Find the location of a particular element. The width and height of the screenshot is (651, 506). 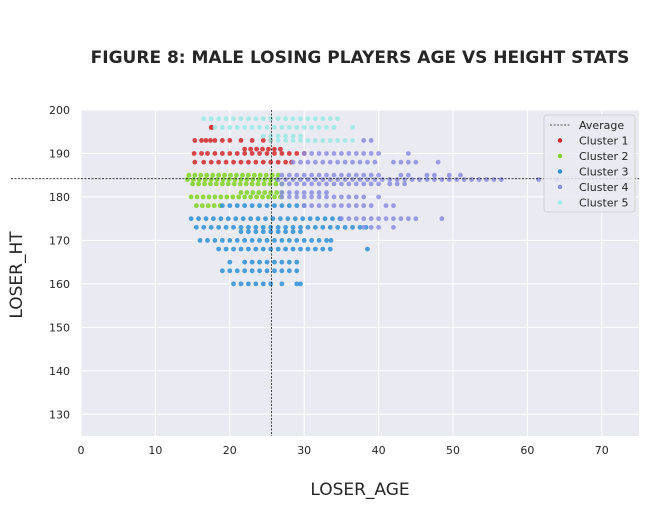

y-tick-label: 180 is located at coordinates (59, 197).